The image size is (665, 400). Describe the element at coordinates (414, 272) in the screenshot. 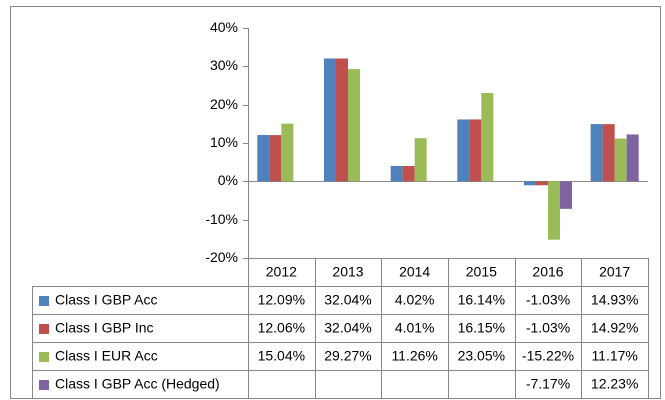

I see `x-tick-label: 2014` at that location.